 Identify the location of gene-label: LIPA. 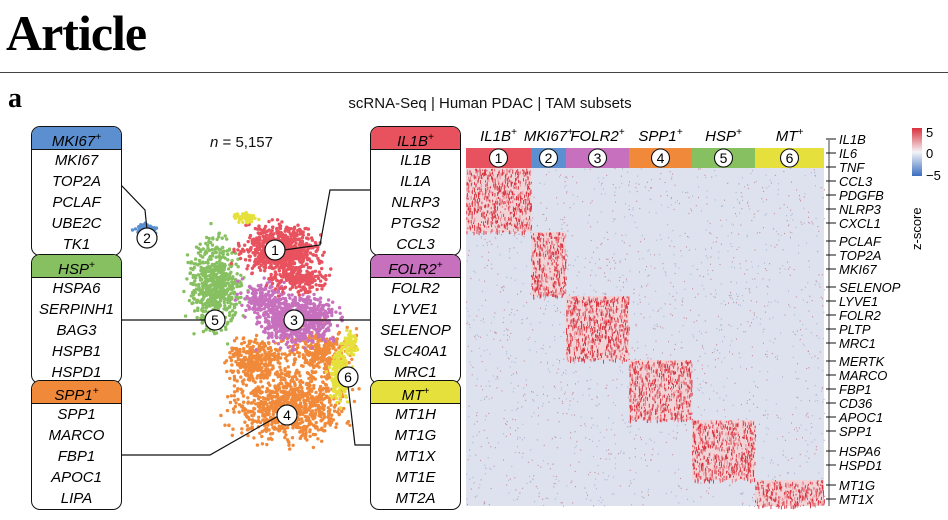
(76, 498).